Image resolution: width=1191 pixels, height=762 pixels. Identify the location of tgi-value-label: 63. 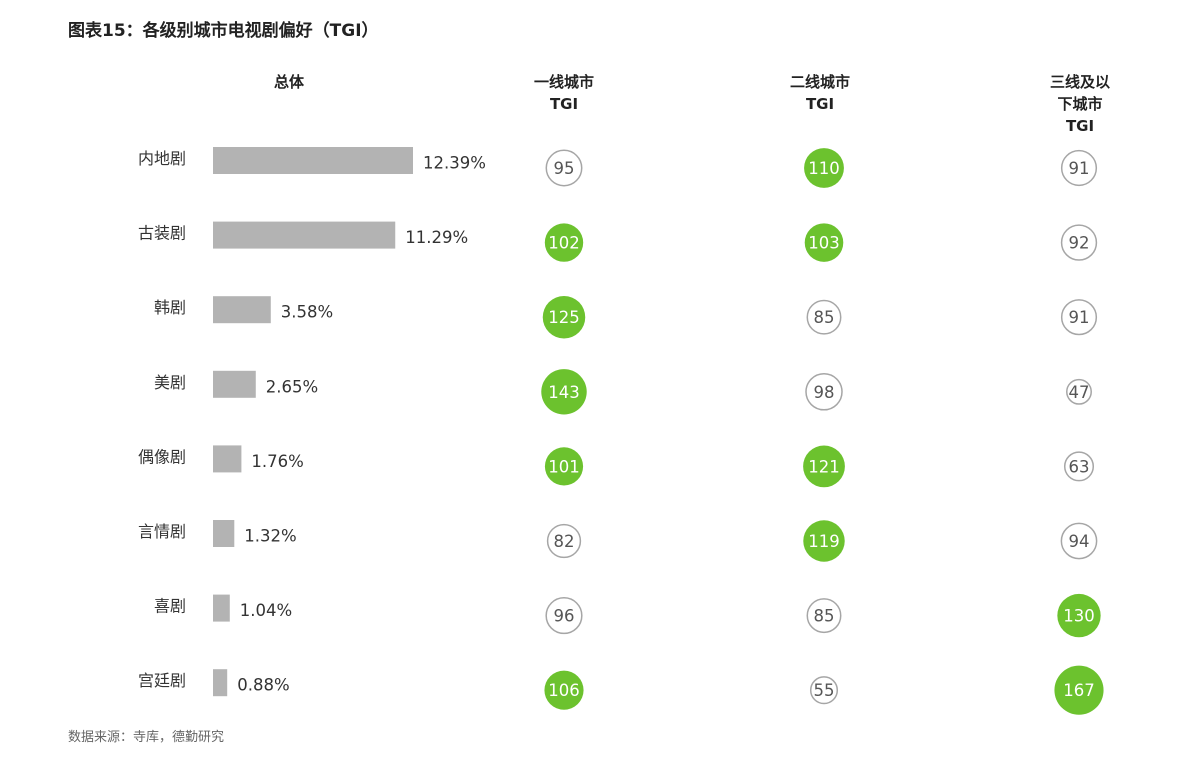
(1079, 466).